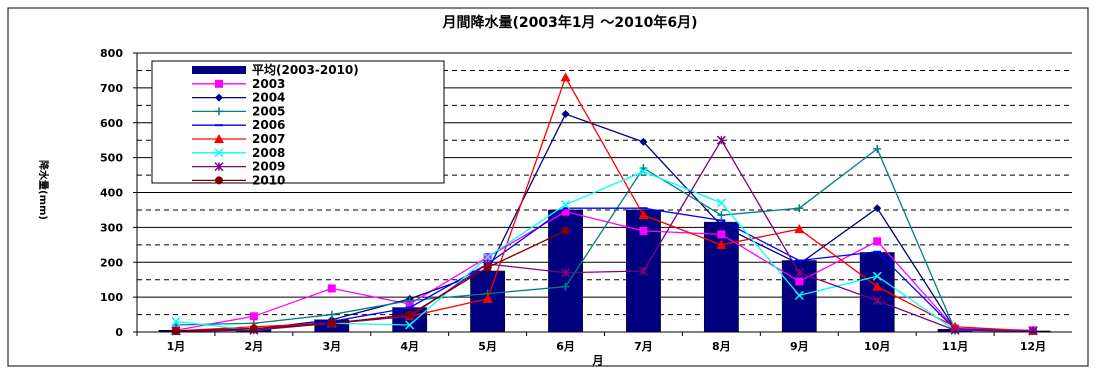  I want to click on legend-label: 平均(2003-2010), so click(305, 69).